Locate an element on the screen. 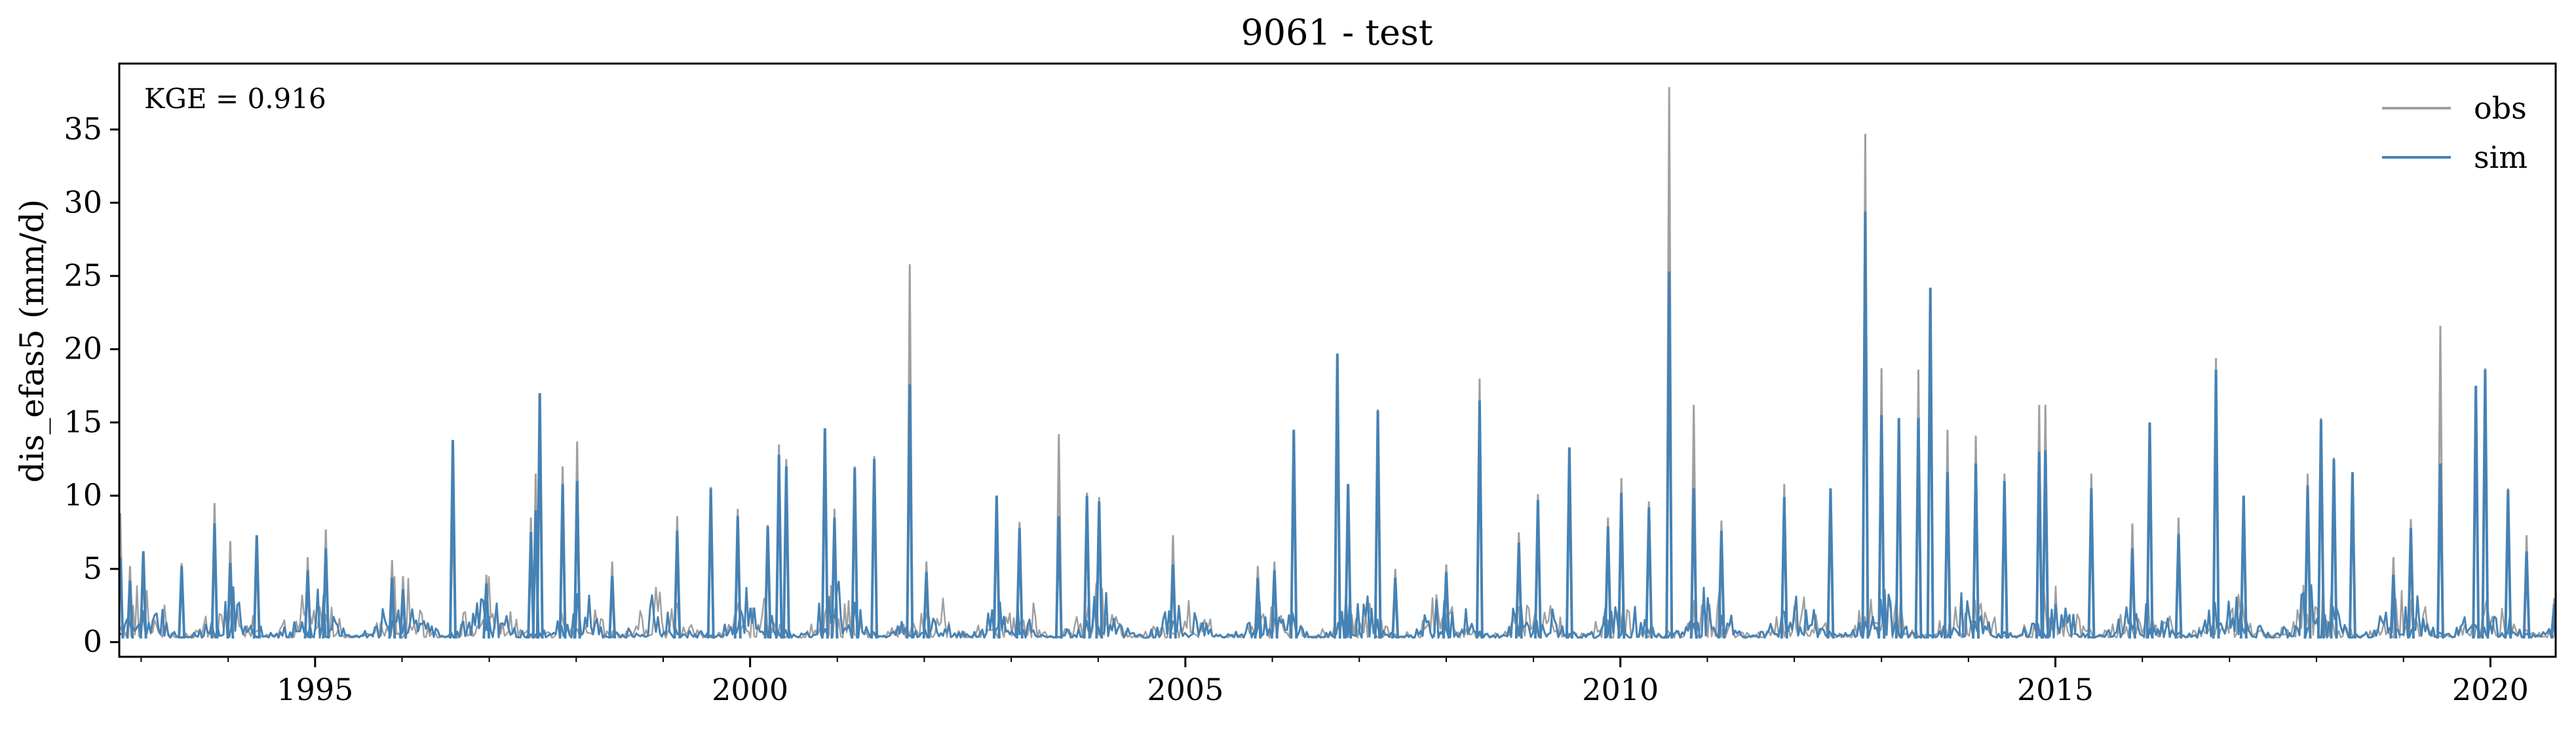 The height and width of the screenshot is (742, 2576). kge-annotation: KGE = 0.916 is located at coordinates (235, 99).